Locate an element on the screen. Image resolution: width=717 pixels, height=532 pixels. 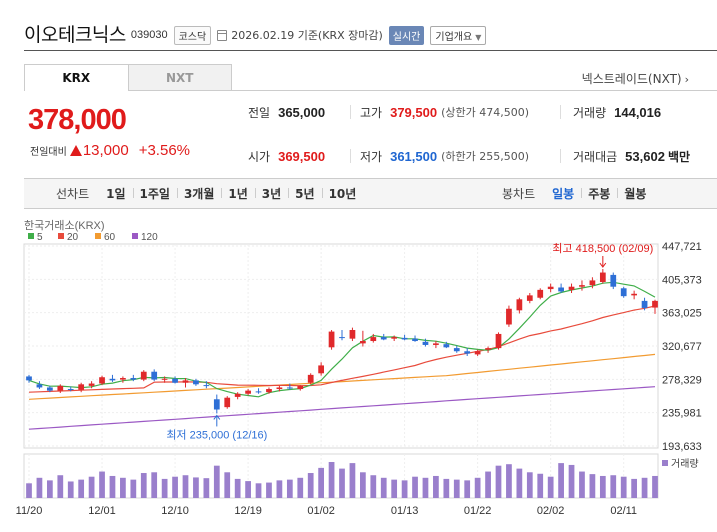
stat-label: 고가 is located at coordinates (371, 112).